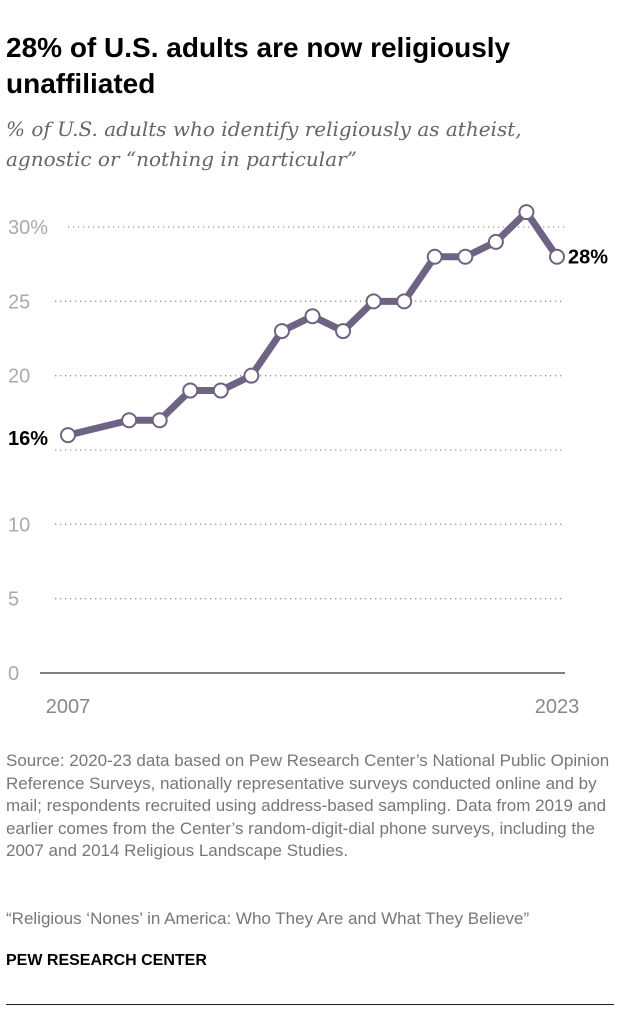 The image size is (620, 1010). What do you see at coordinates (13, 600) in the screenshot?
I see `y-tick-label: 5` at bounding box center [13, 600].